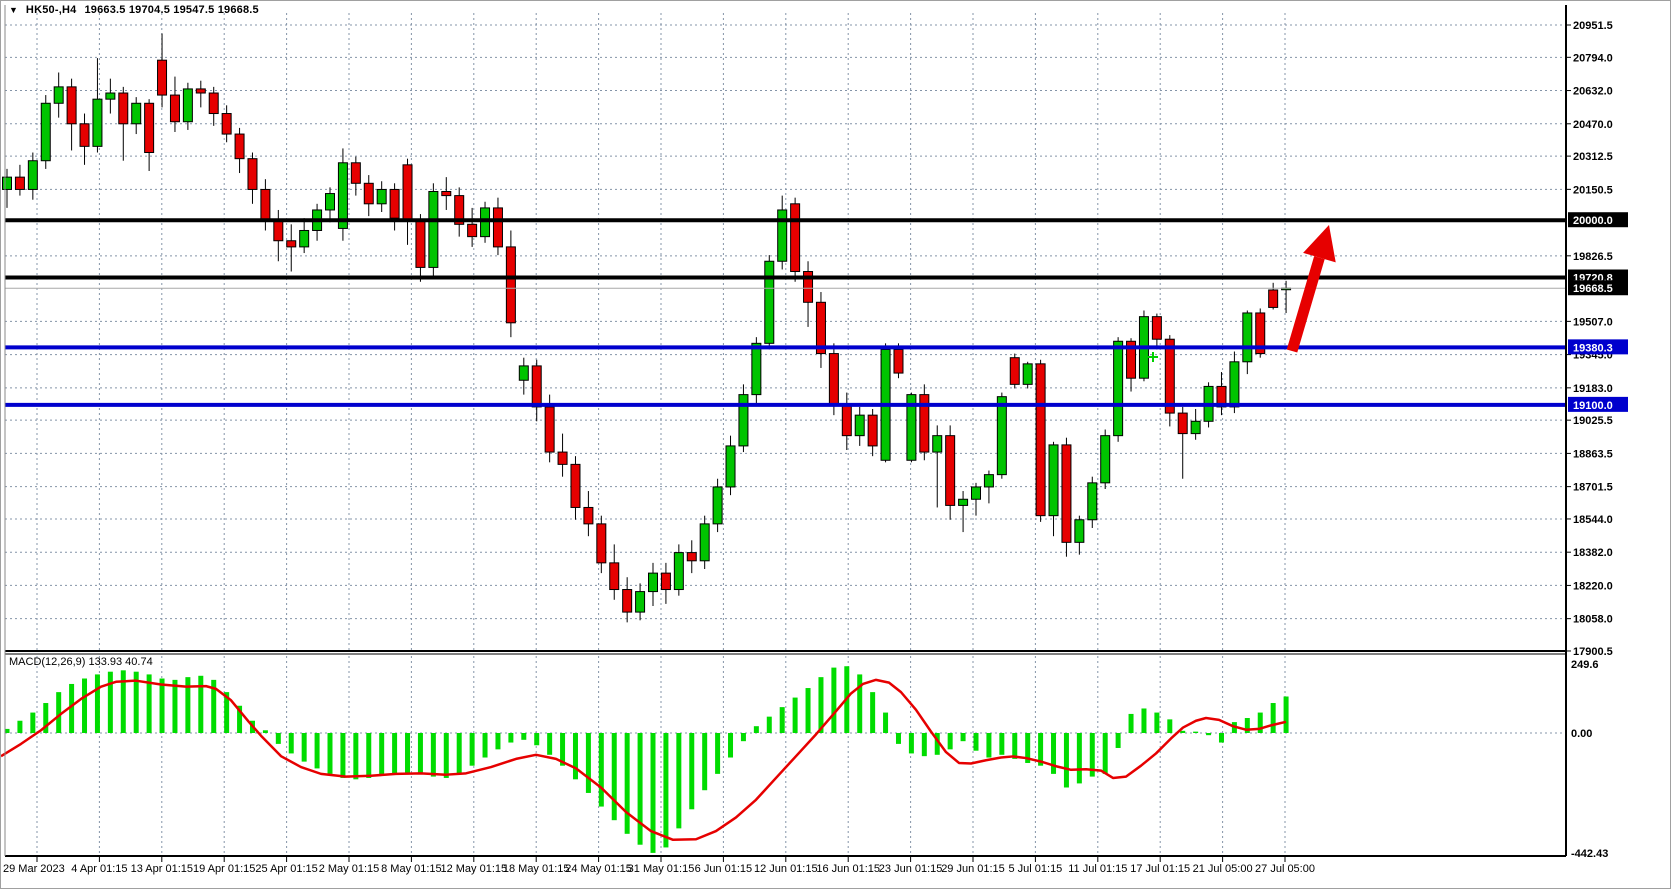 Image resolution: width=1671 pixels, height=889 pixels. Describe the element at coordinates (786, 869) in the screenshot. I see `date-tick-label: 12 Jun 01:15` at that location.